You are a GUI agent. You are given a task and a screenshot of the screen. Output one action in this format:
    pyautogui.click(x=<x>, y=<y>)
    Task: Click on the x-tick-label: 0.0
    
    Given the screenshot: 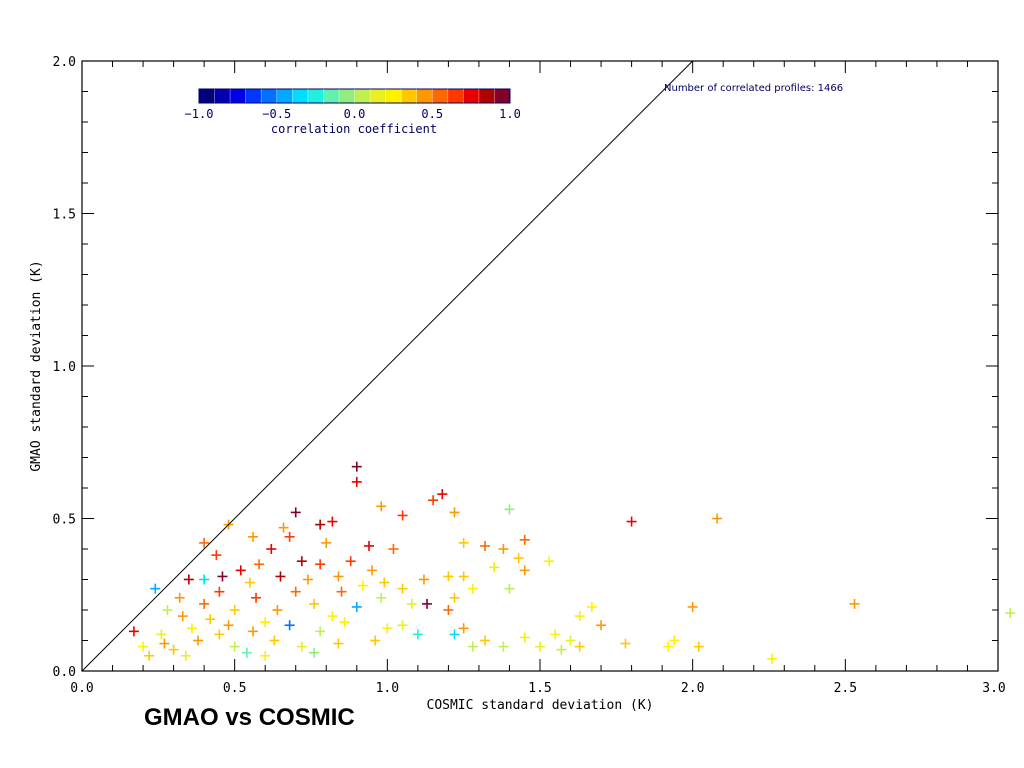 What is the action you would take?
    pyautogui.click(x=81, y=688)
    